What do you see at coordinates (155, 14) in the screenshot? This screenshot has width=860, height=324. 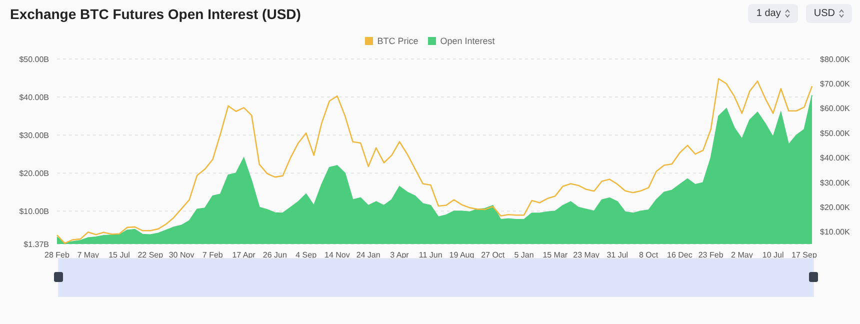 I see `chart-title: Exchange BTC Futures Open Interest (USD)` at bounding box center [155, 14].